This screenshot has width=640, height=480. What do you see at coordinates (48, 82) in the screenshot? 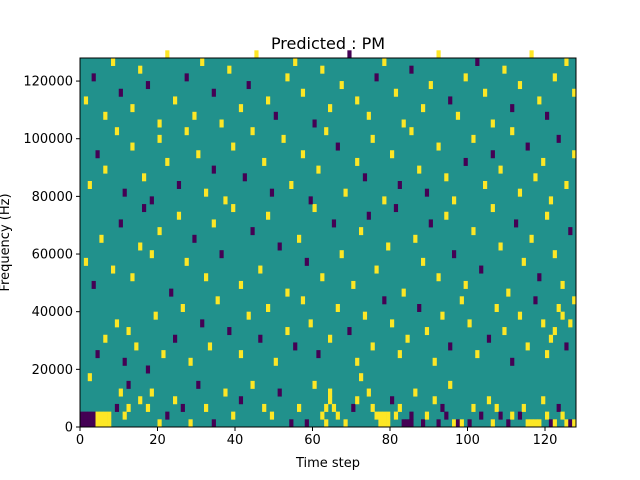
I see `y-tick-label: 120000` at bounding box center [48, 82].